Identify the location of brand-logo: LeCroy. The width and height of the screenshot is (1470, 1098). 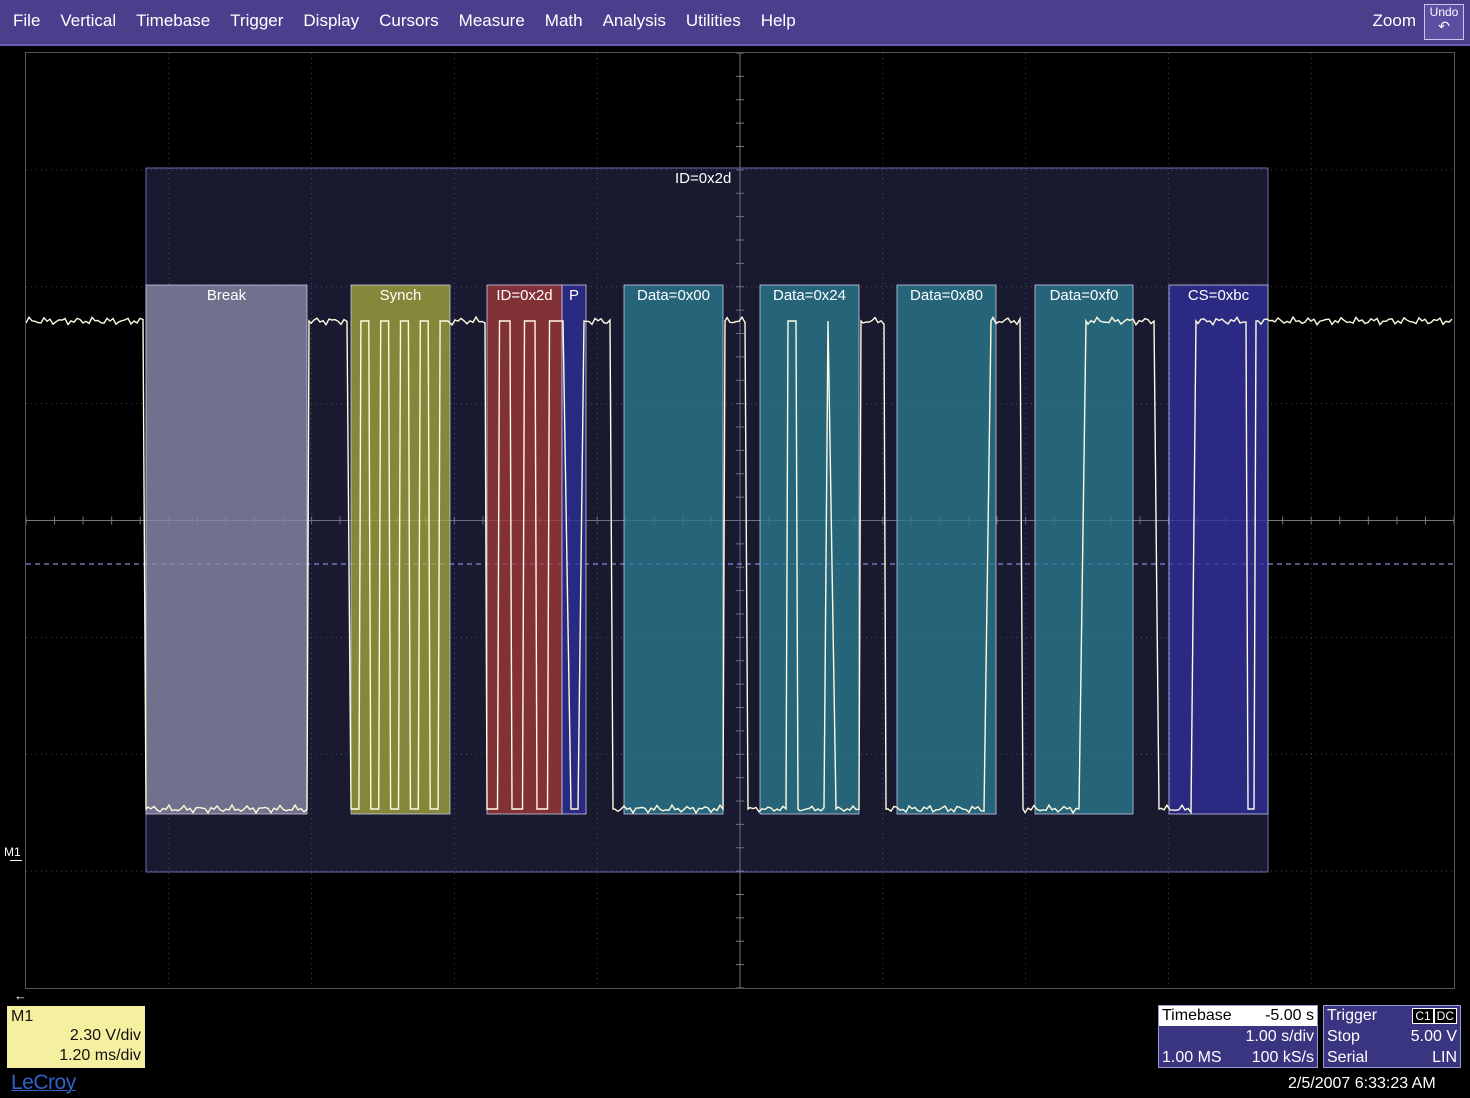
(43, 1082).